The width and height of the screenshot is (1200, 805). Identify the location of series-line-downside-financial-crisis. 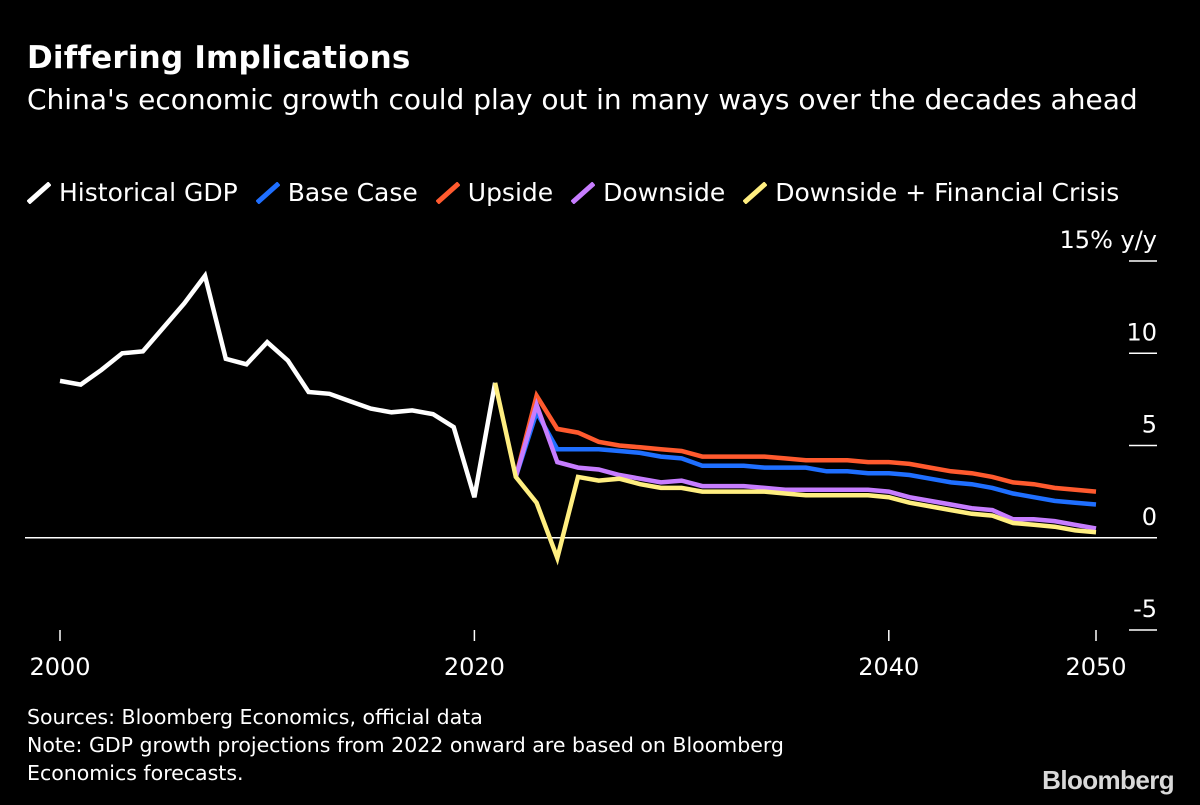
(794, 474).